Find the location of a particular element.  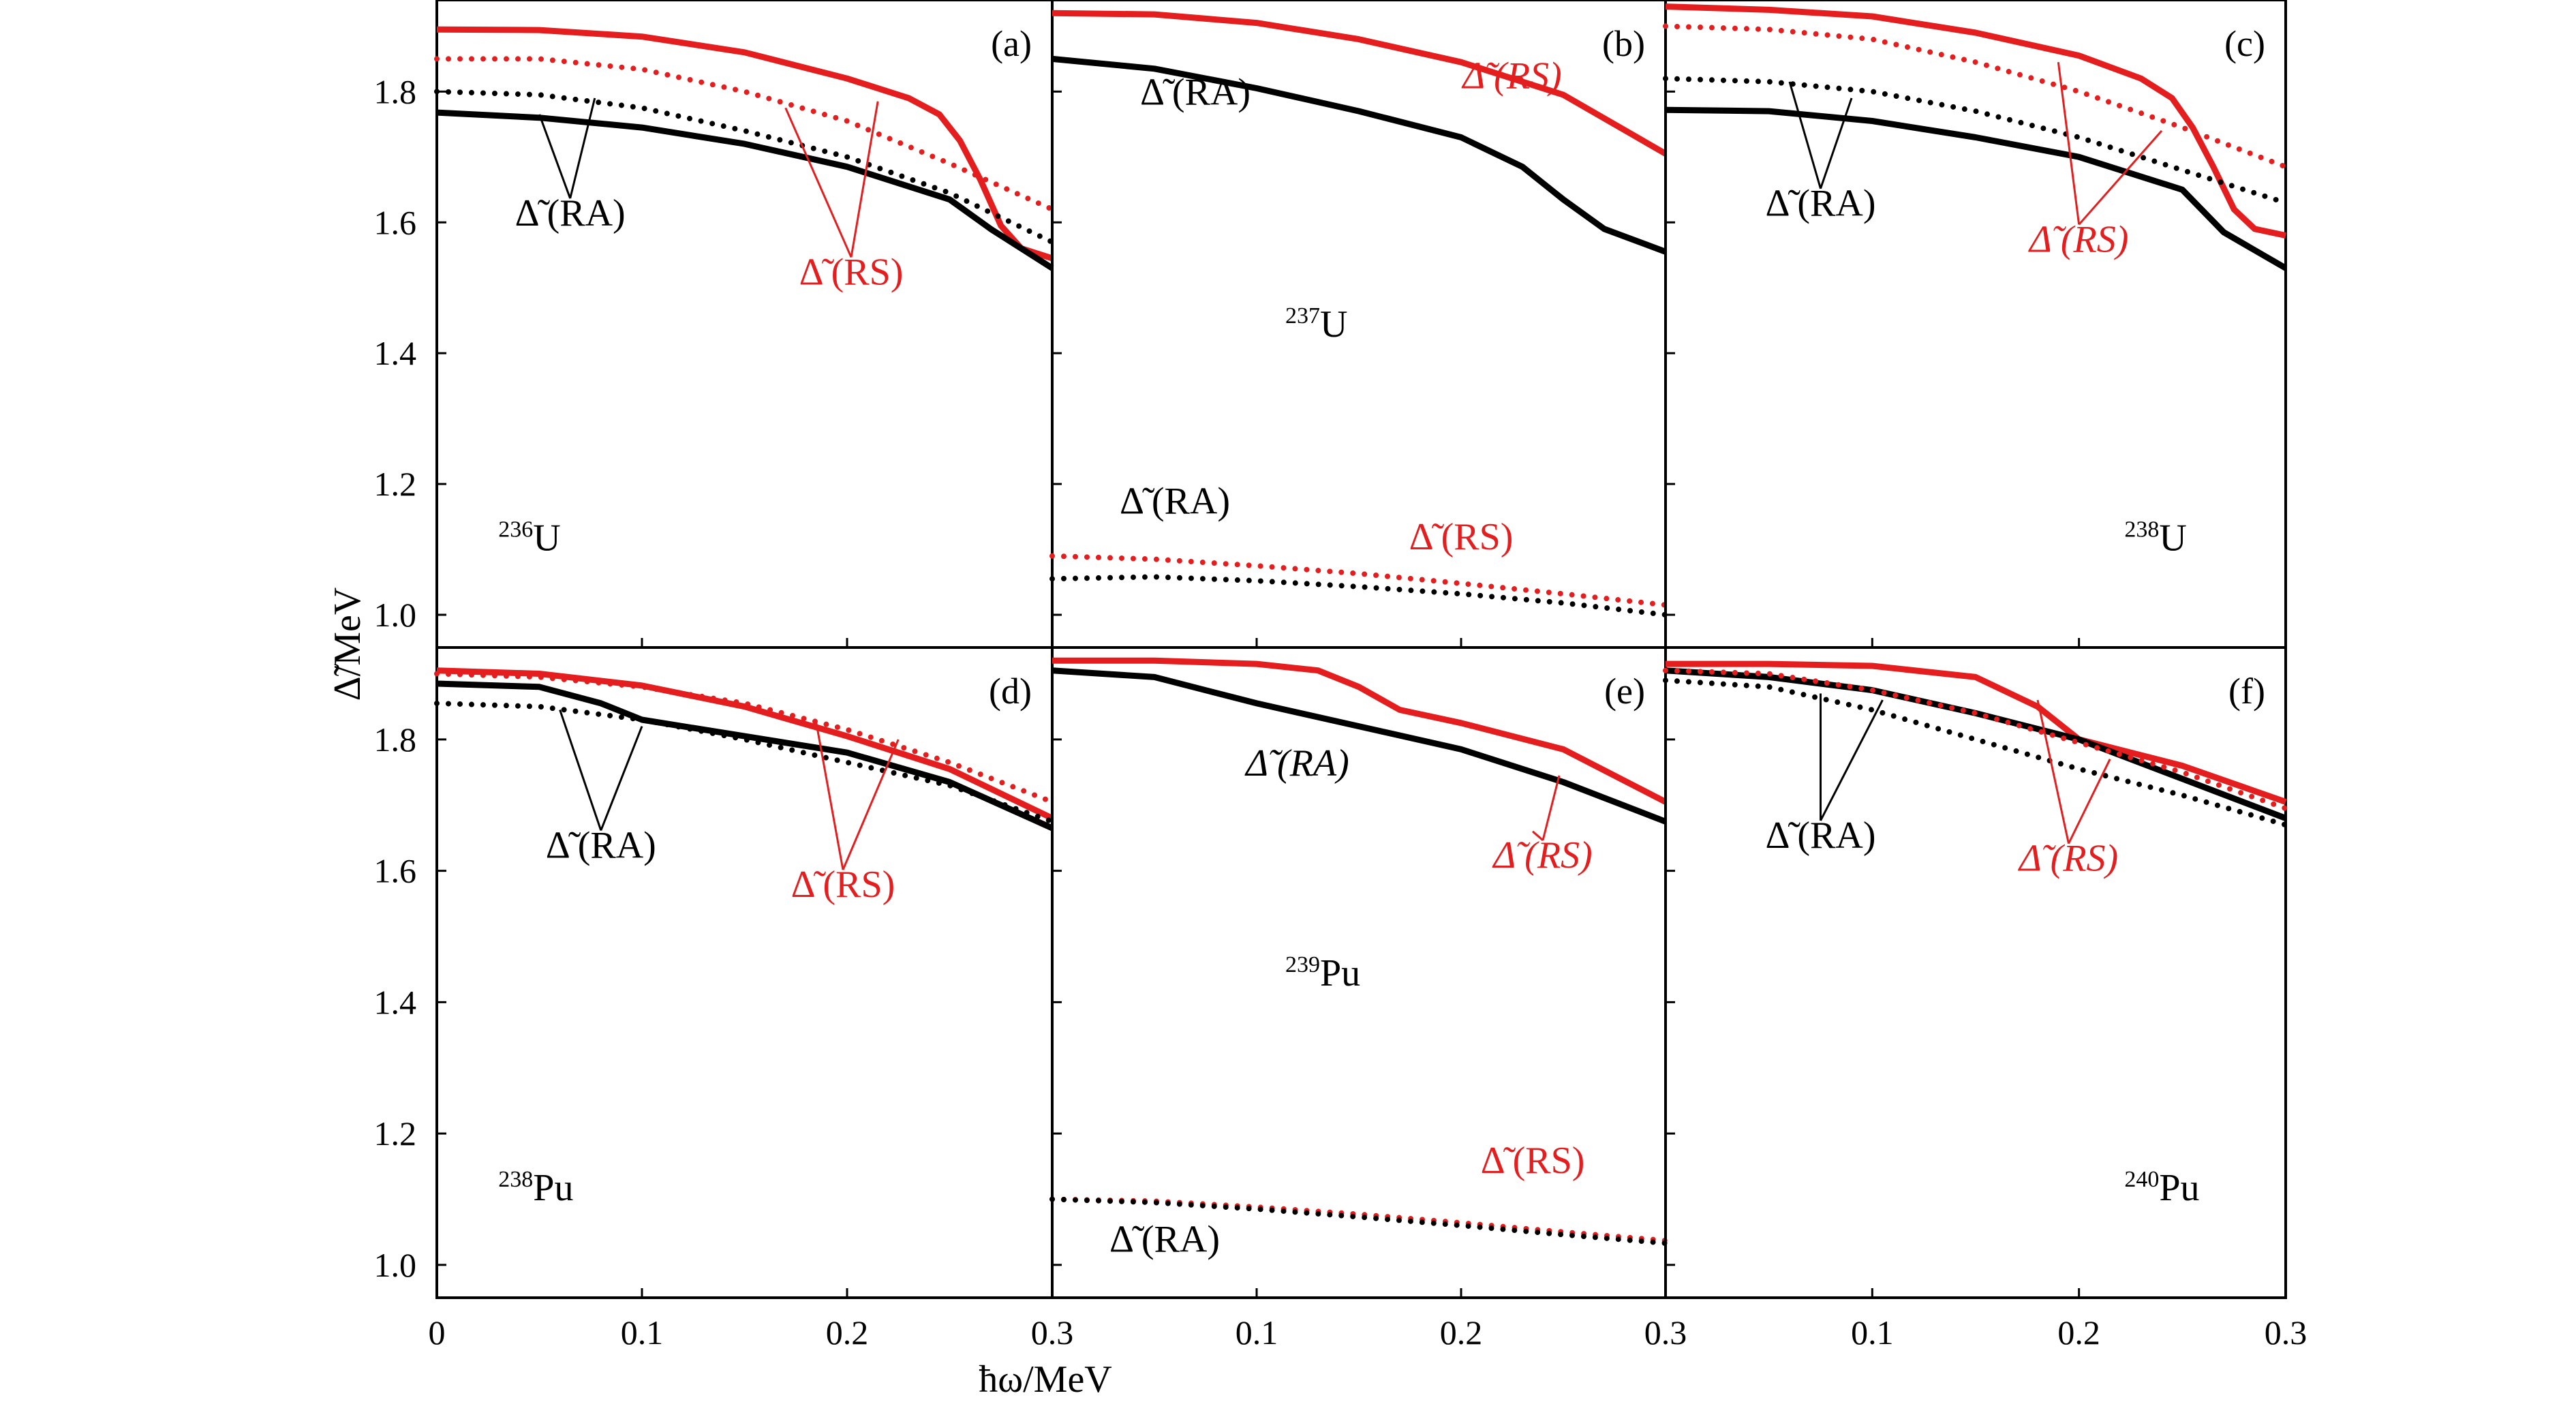

nucleus-label: 237U is located at coordinates (1316, 324).